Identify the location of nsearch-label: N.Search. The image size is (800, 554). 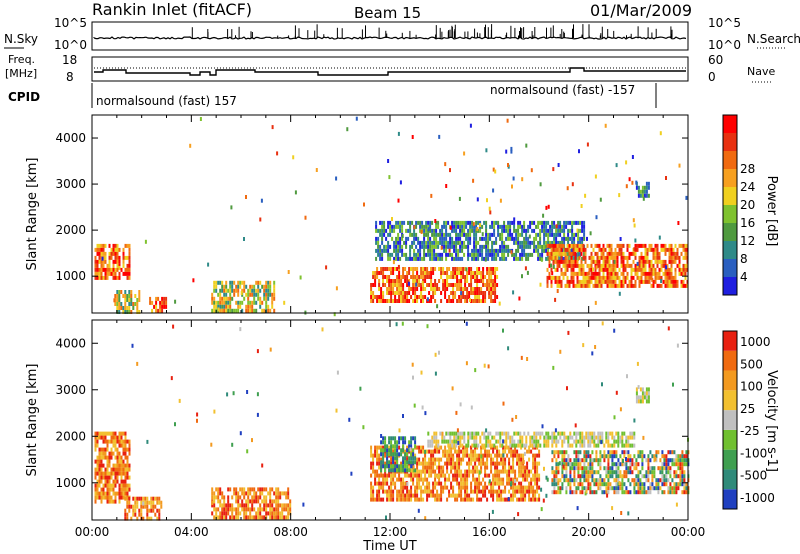
(773, 39).